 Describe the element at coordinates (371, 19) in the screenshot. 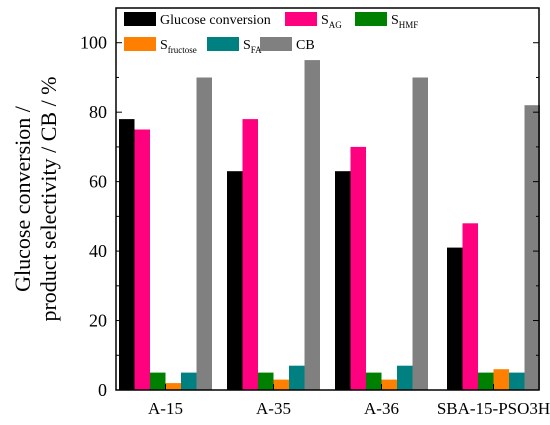

I see `legend-swatch-shmf` at that location.